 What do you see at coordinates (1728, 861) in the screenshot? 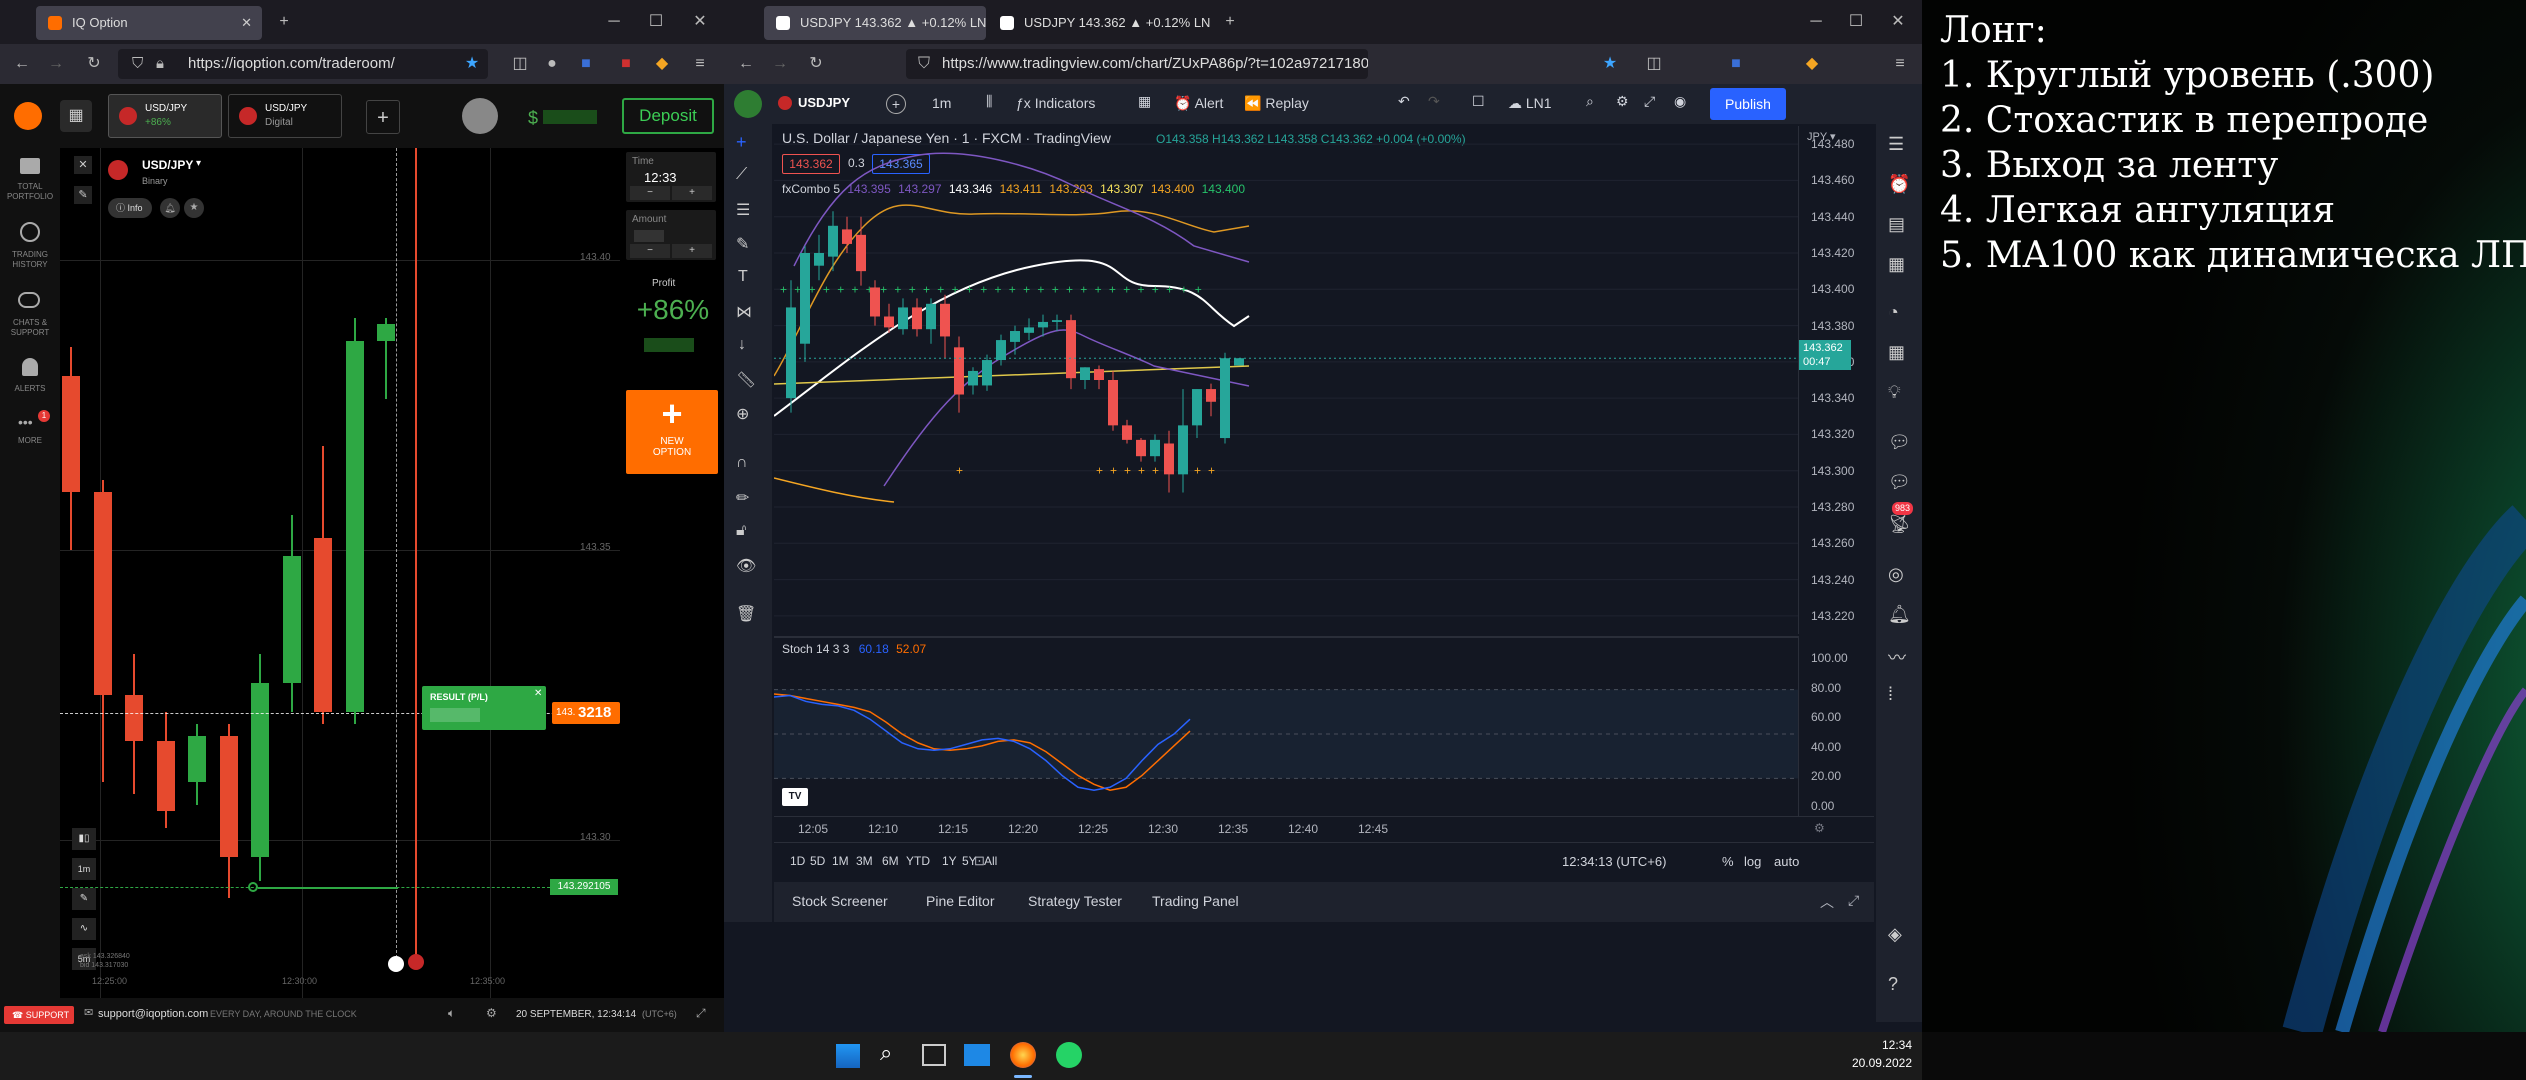
I see `scale-percent: %` at bounding box center [1728, 861].